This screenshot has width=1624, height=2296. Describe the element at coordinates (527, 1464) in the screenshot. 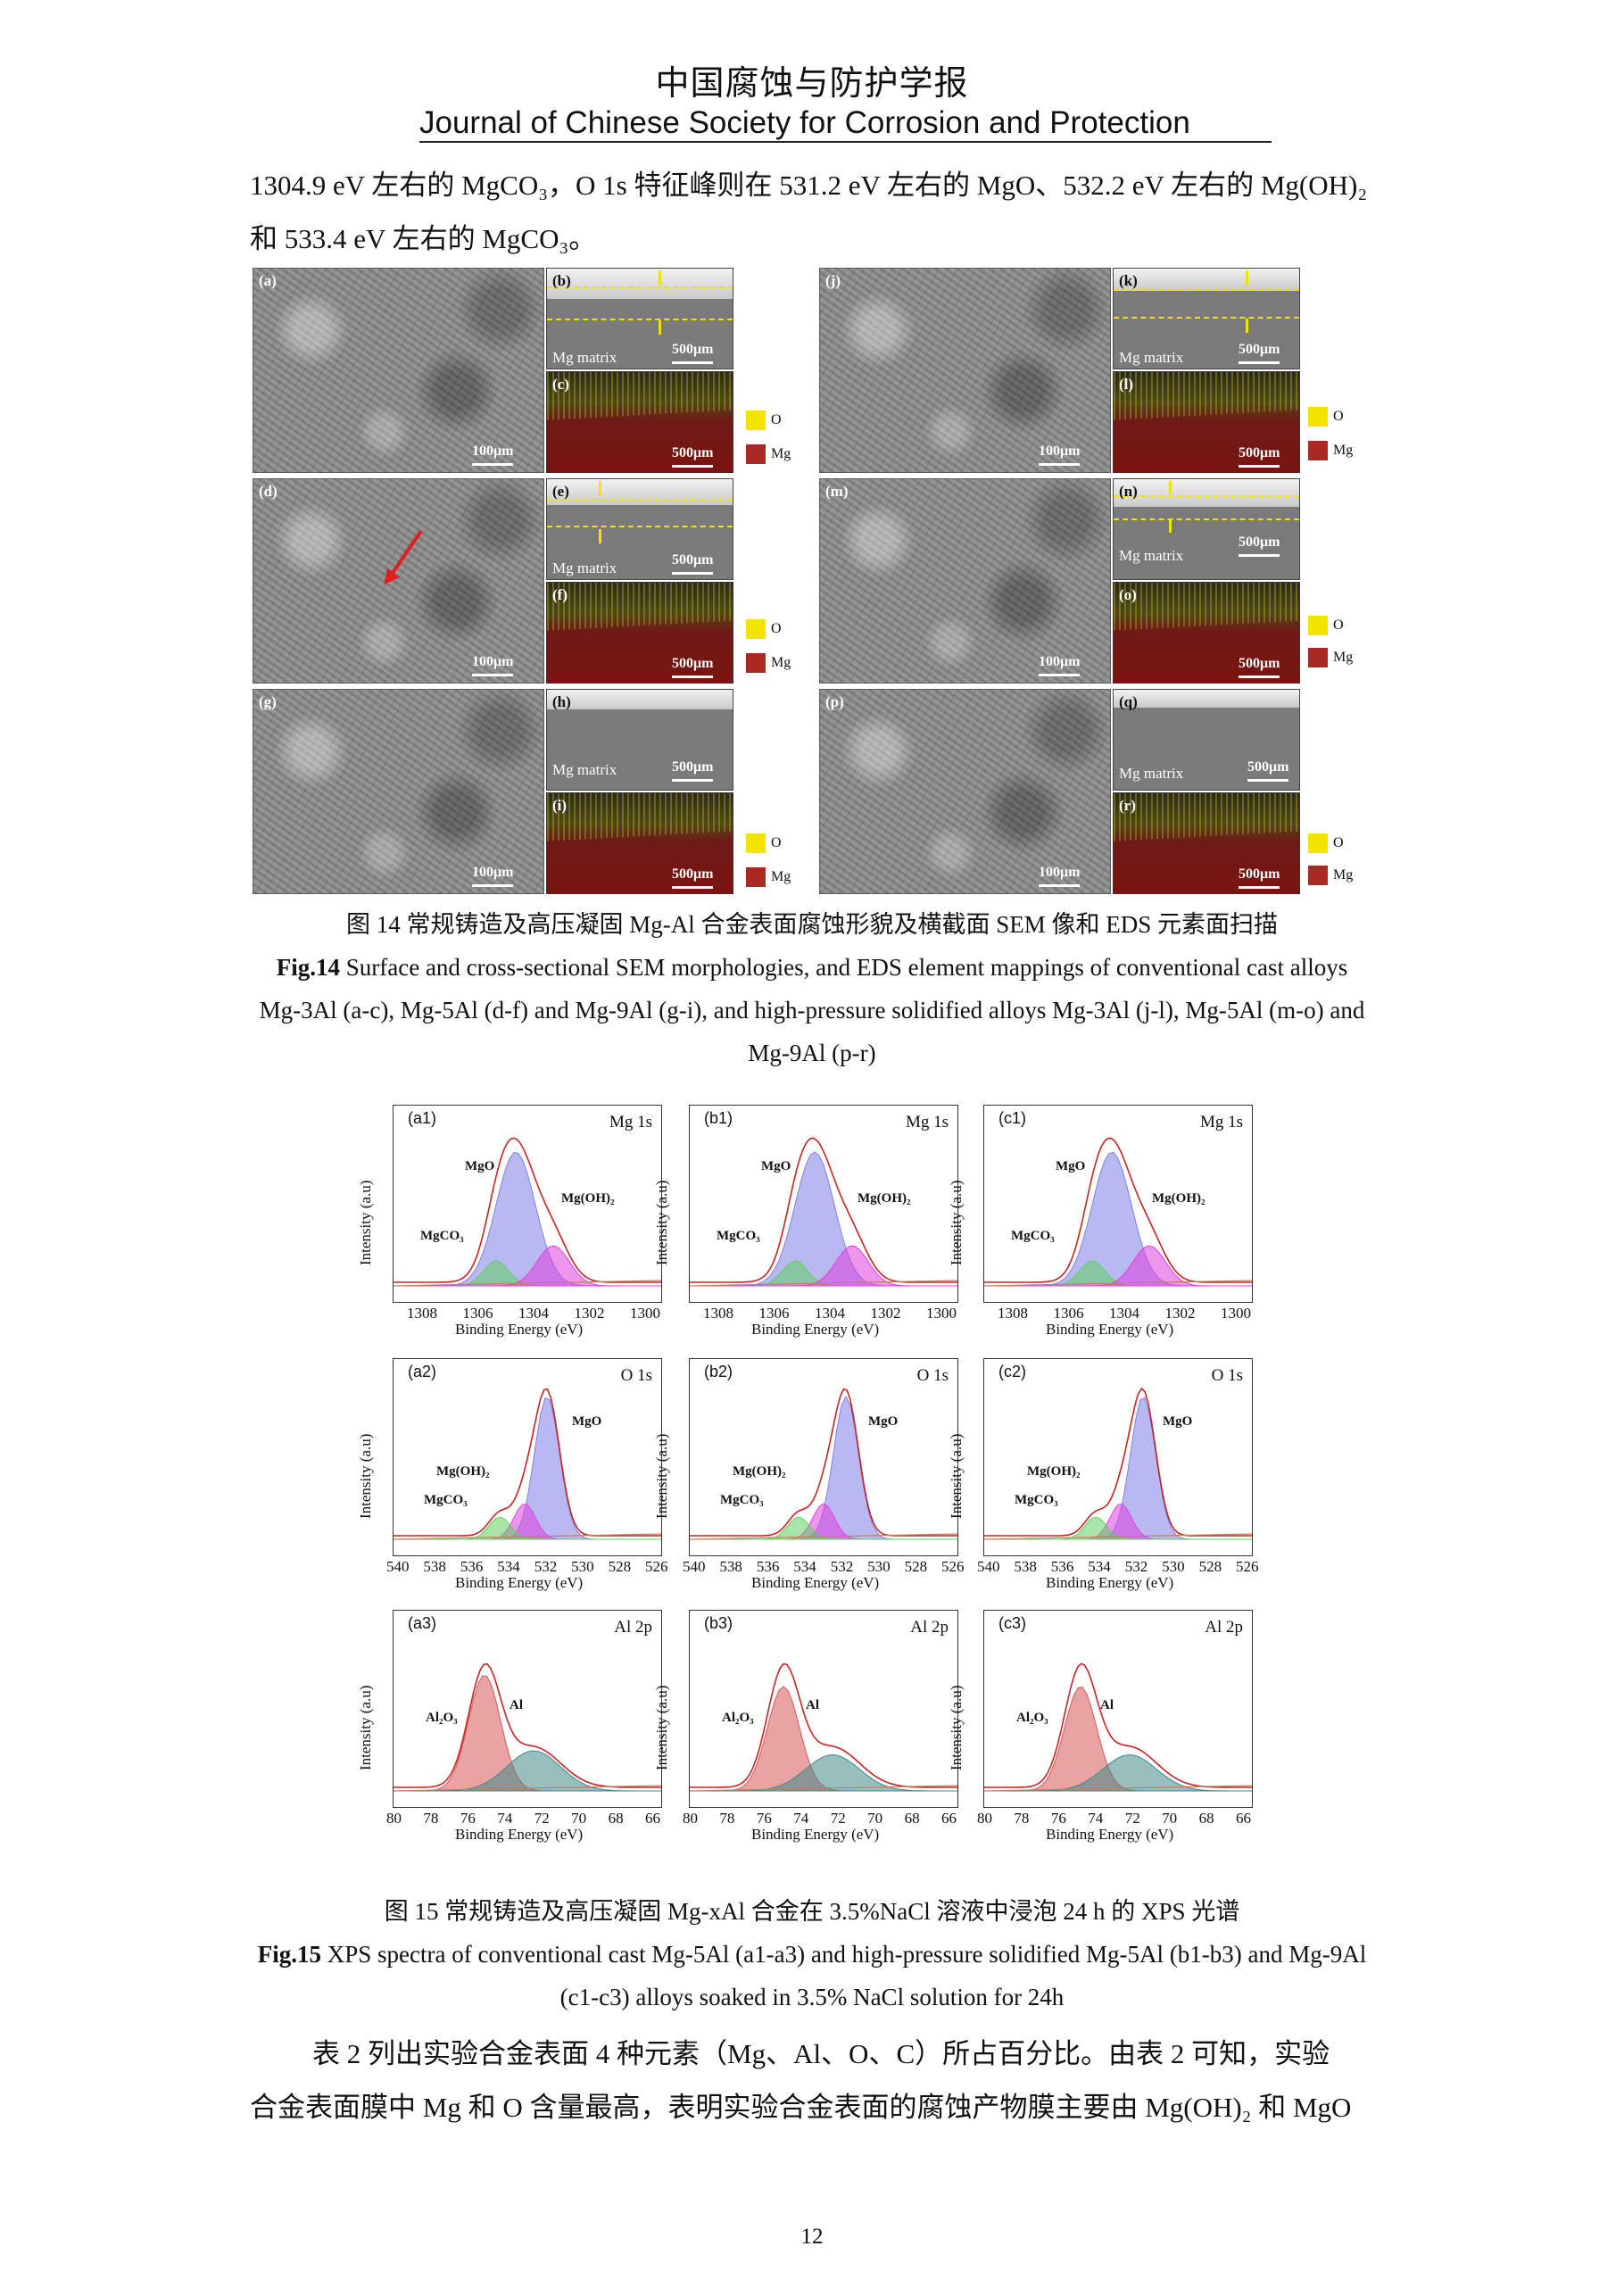

I see `xps-spectrum` at that location.